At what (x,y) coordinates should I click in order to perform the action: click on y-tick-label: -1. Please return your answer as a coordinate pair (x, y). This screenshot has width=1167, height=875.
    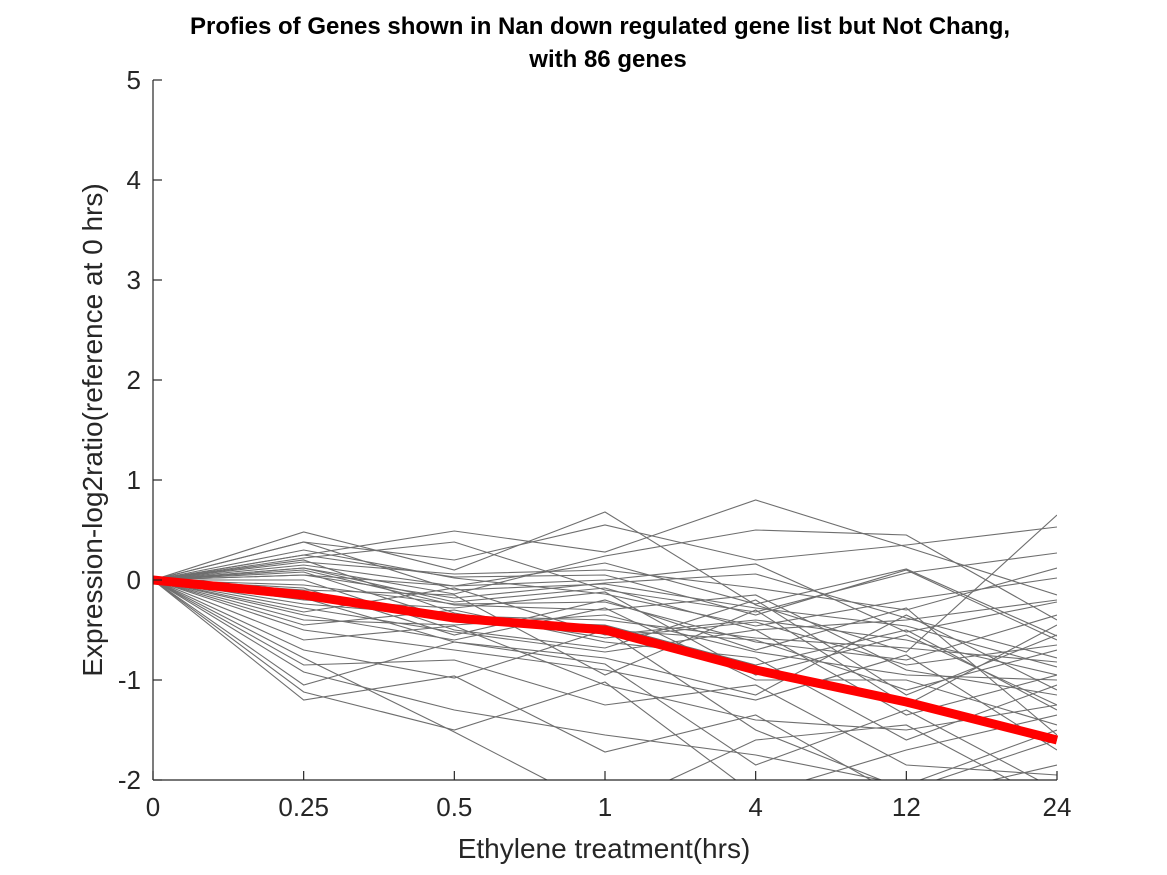
    Looking at the image, I should click on (129, 680).